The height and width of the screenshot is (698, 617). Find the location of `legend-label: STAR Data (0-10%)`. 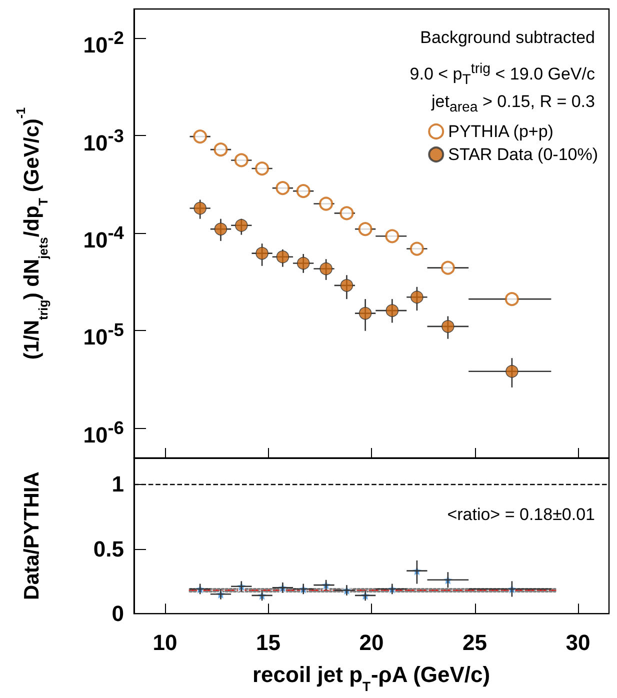

legend-label: STAR Data (0-10%) is located at coordinates (523, 154).